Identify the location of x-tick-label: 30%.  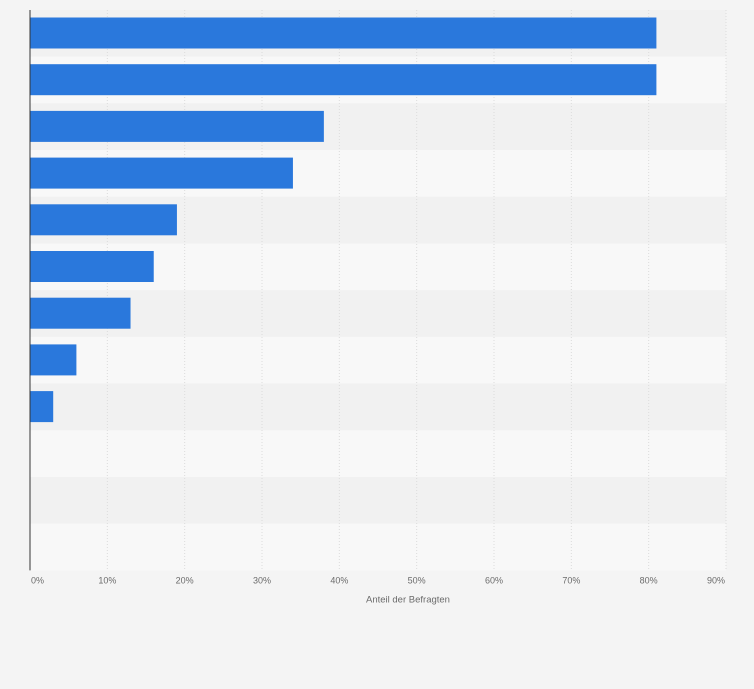
(262, 580).